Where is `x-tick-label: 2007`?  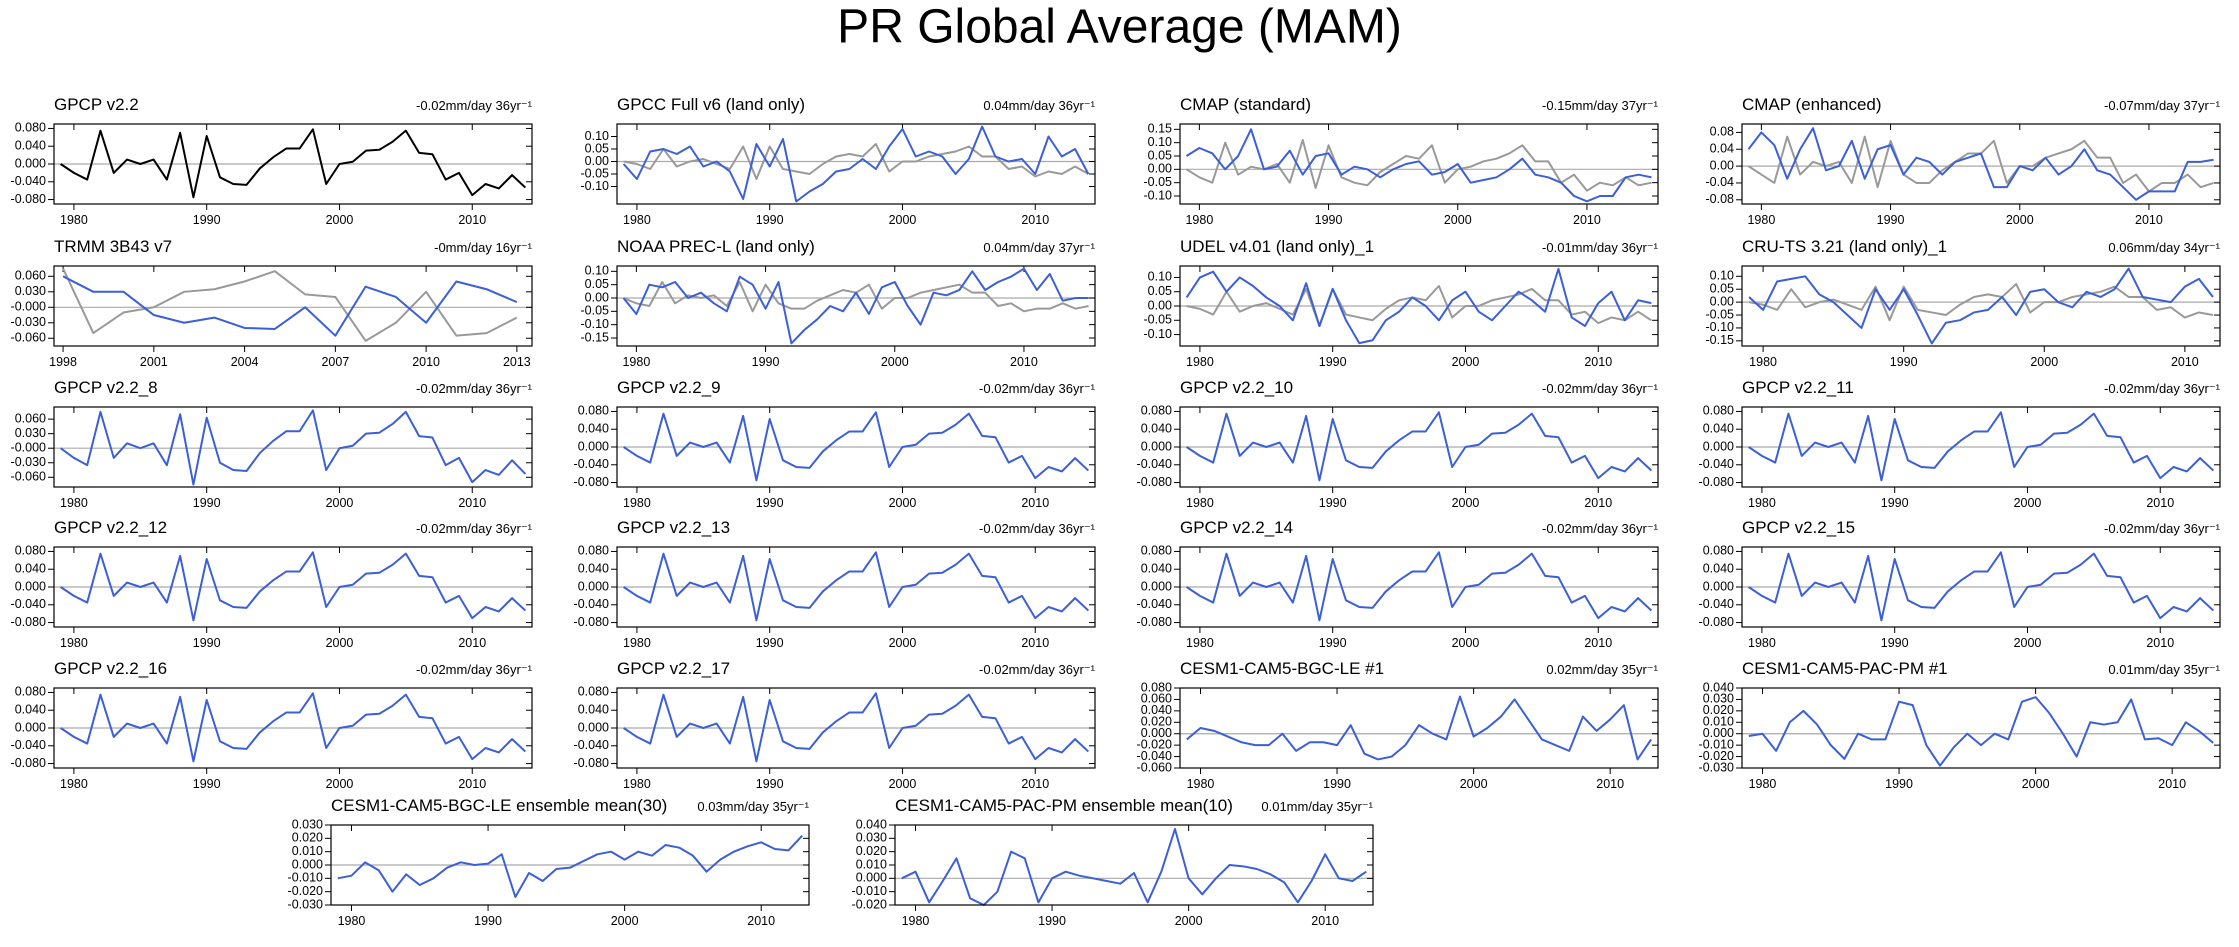
x-tick-label: 2007 is located at coordinates (335, 362).